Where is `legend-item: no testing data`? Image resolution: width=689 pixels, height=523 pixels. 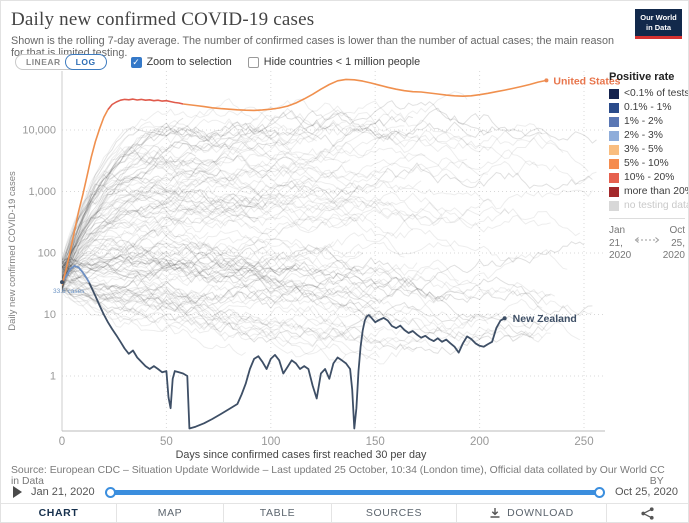
legend-item: no testing data is located at coordinates (648, 205).